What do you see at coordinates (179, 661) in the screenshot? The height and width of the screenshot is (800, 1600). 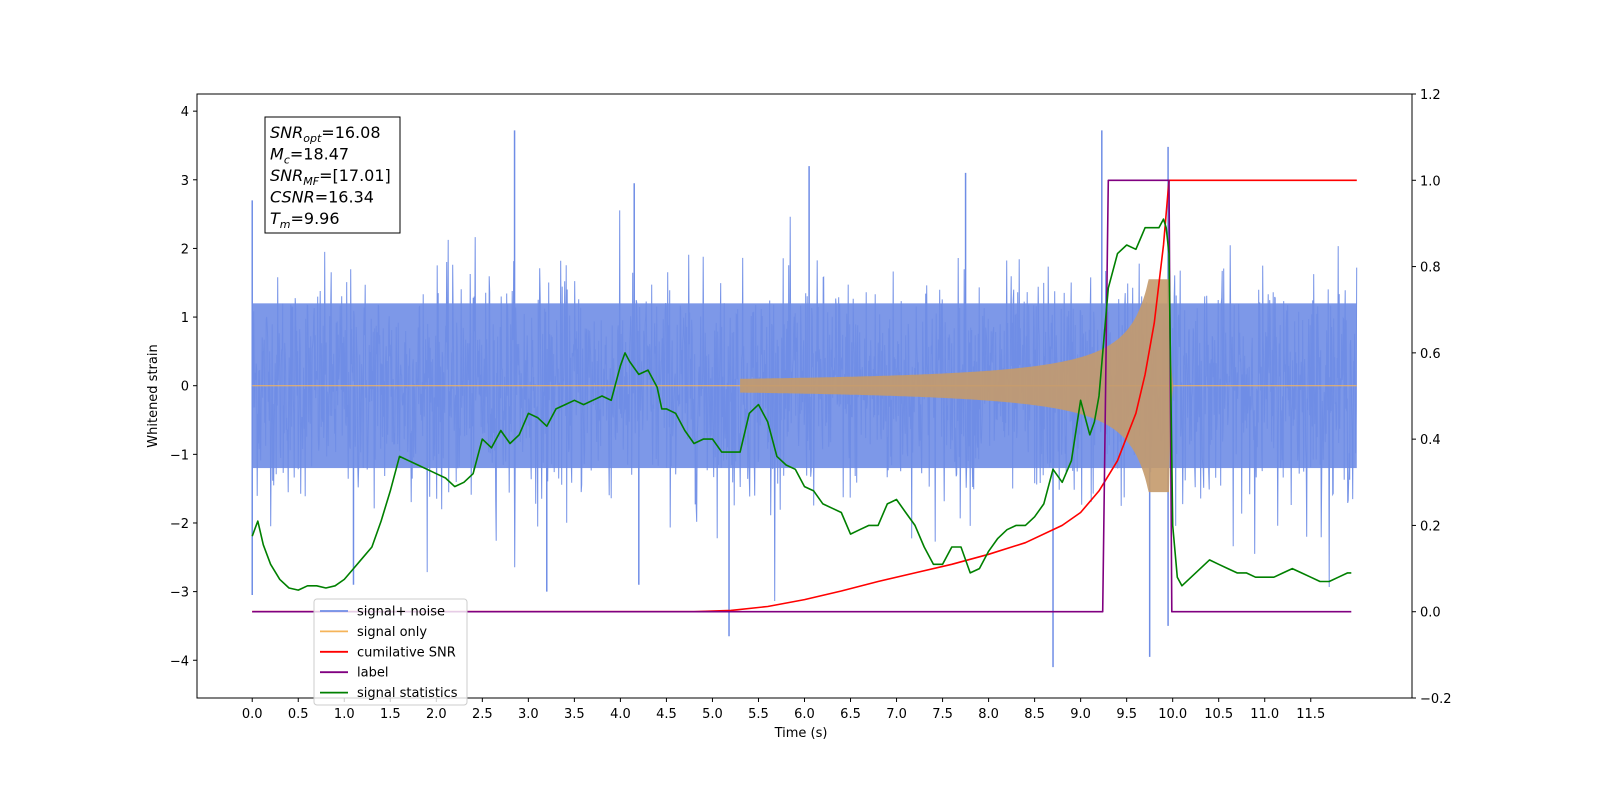 I see `y-left-tick-label: −4` at bounding box center [179, 661].